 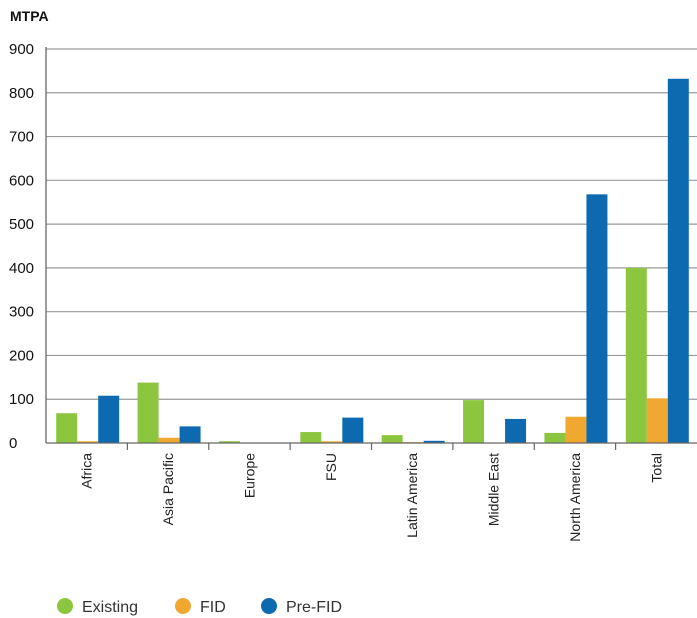 What do you see at coordinates (67, 428) in the screenshot?
I see `bar-existing-africa` at bounding box center [67, 428].